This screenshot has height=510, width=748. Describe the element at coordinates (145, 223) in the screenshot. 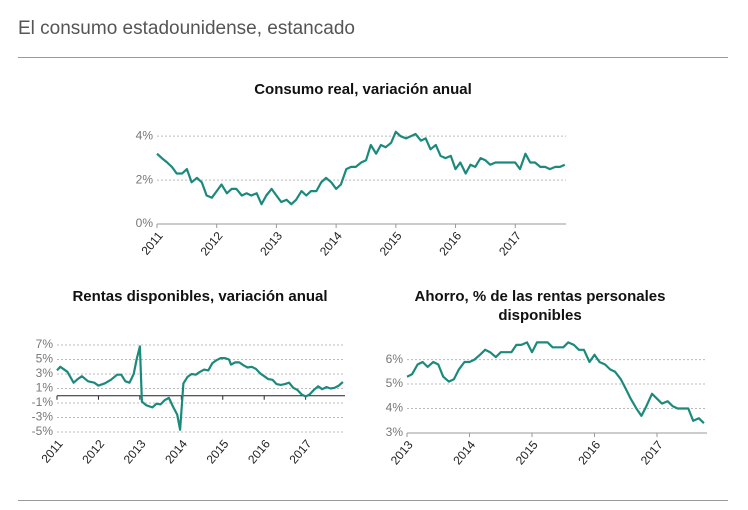

I see `y-tick-label: 0%` at that location.